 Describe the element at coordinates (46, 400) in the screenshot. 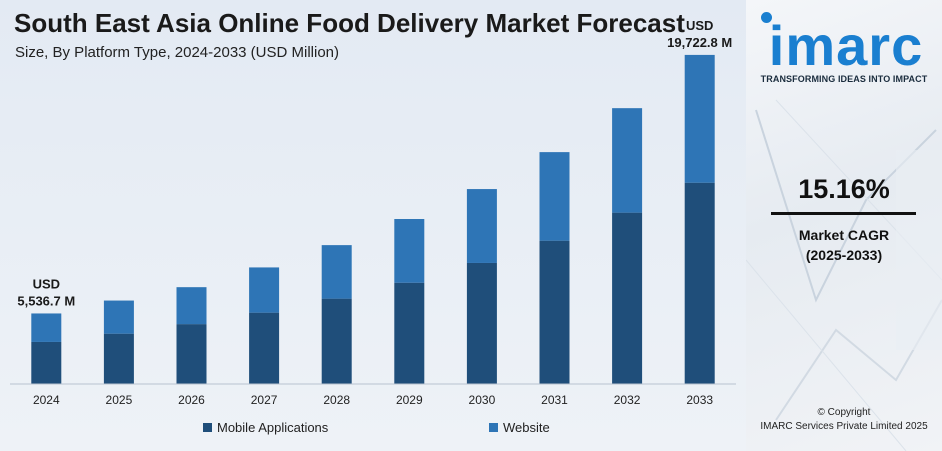

I see `x-tick-label-2024: 2024` at that location.